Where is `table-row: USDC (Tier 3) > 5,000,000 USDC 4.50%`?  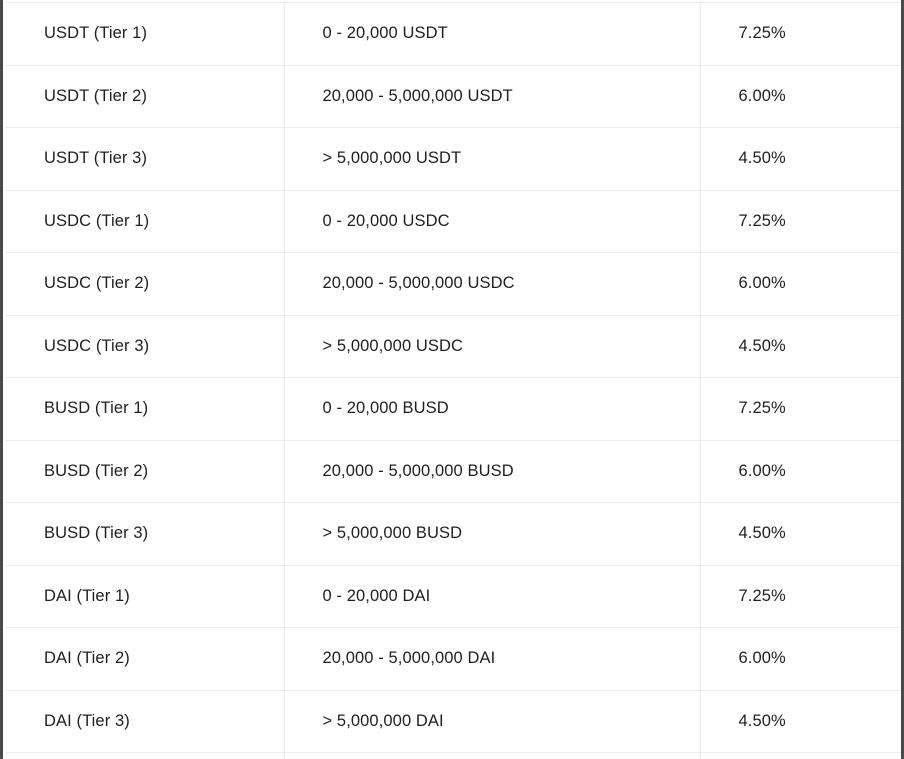 table-row: USDC (Tier 3) > 5,000,000 USDC 4.50% is located at coordinates (453, 346).